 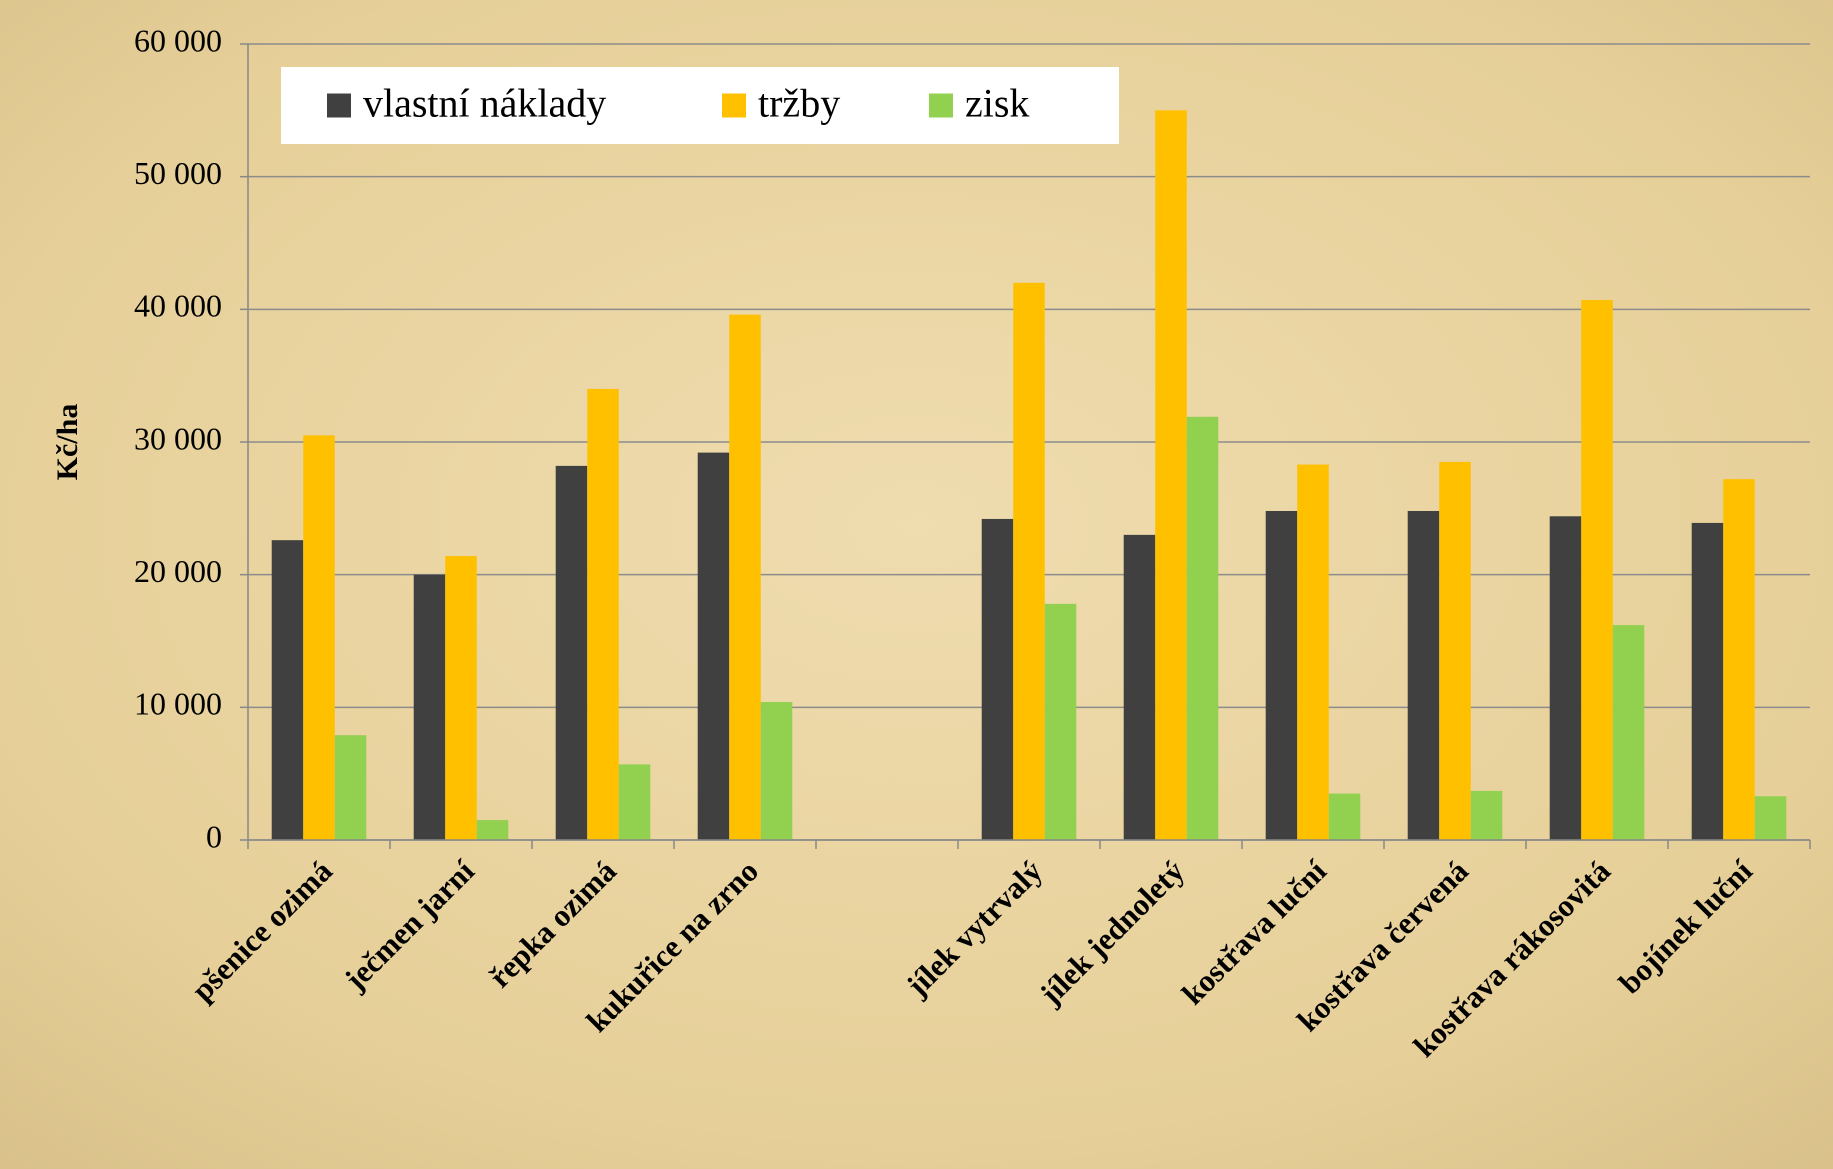 What do you see at coordinates (997, 103) in the screenshot?
I see `legend-label: zisk` at bounding box center [997, 103].